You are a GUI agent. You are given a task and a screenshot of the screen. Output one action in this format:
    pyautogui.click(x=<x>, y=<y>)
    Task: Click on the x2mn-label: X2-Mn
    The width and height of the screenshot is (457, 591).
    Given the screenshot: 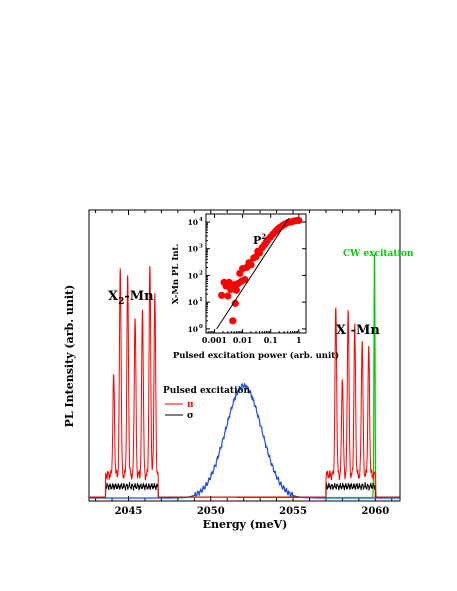 What is the action you would take?
    pyautogui.click(x=131, y=298)
    